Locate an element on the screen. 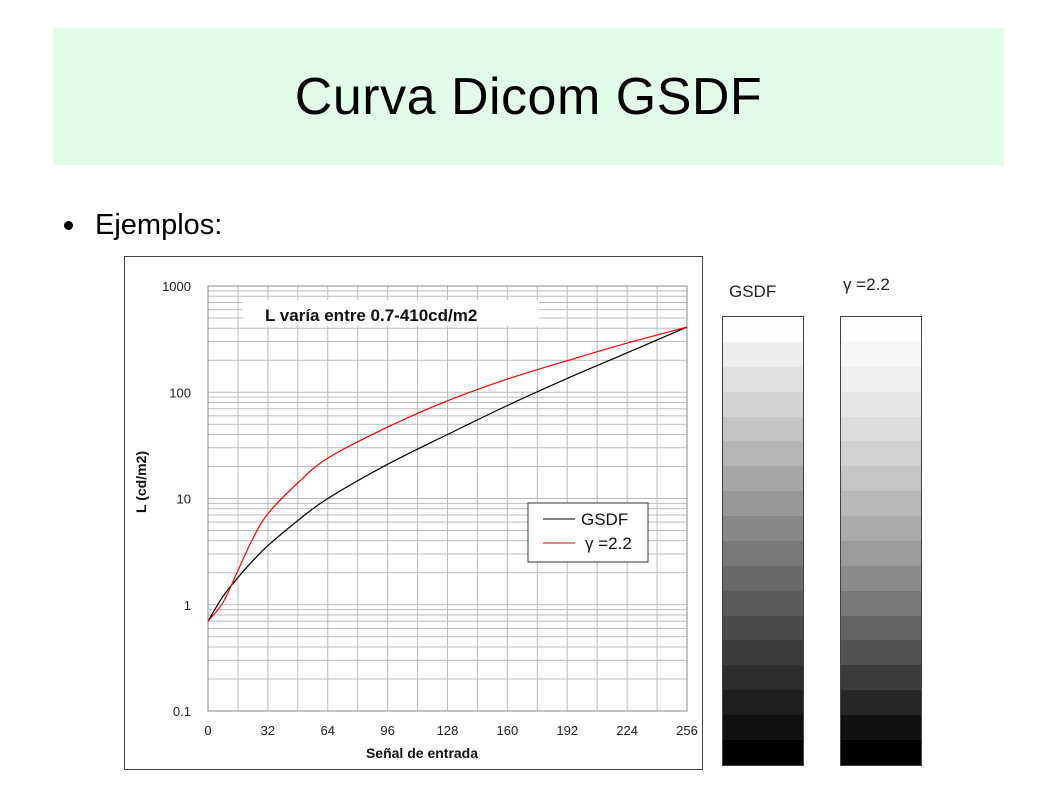 Image resolution: width=1058 pixels, height=793 pixels. y-tick-label: 100 is located at coordinates (180, 392).